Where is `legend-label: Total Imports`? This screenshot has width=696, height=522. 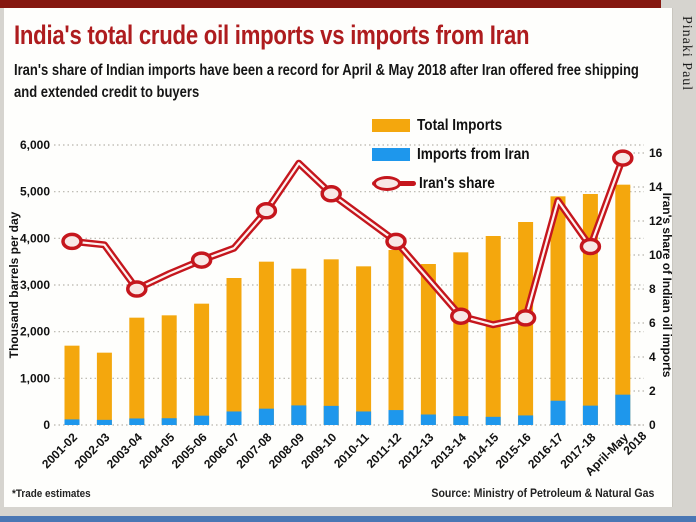 legend-label: Total Imports is located at coordinates (460, 125).